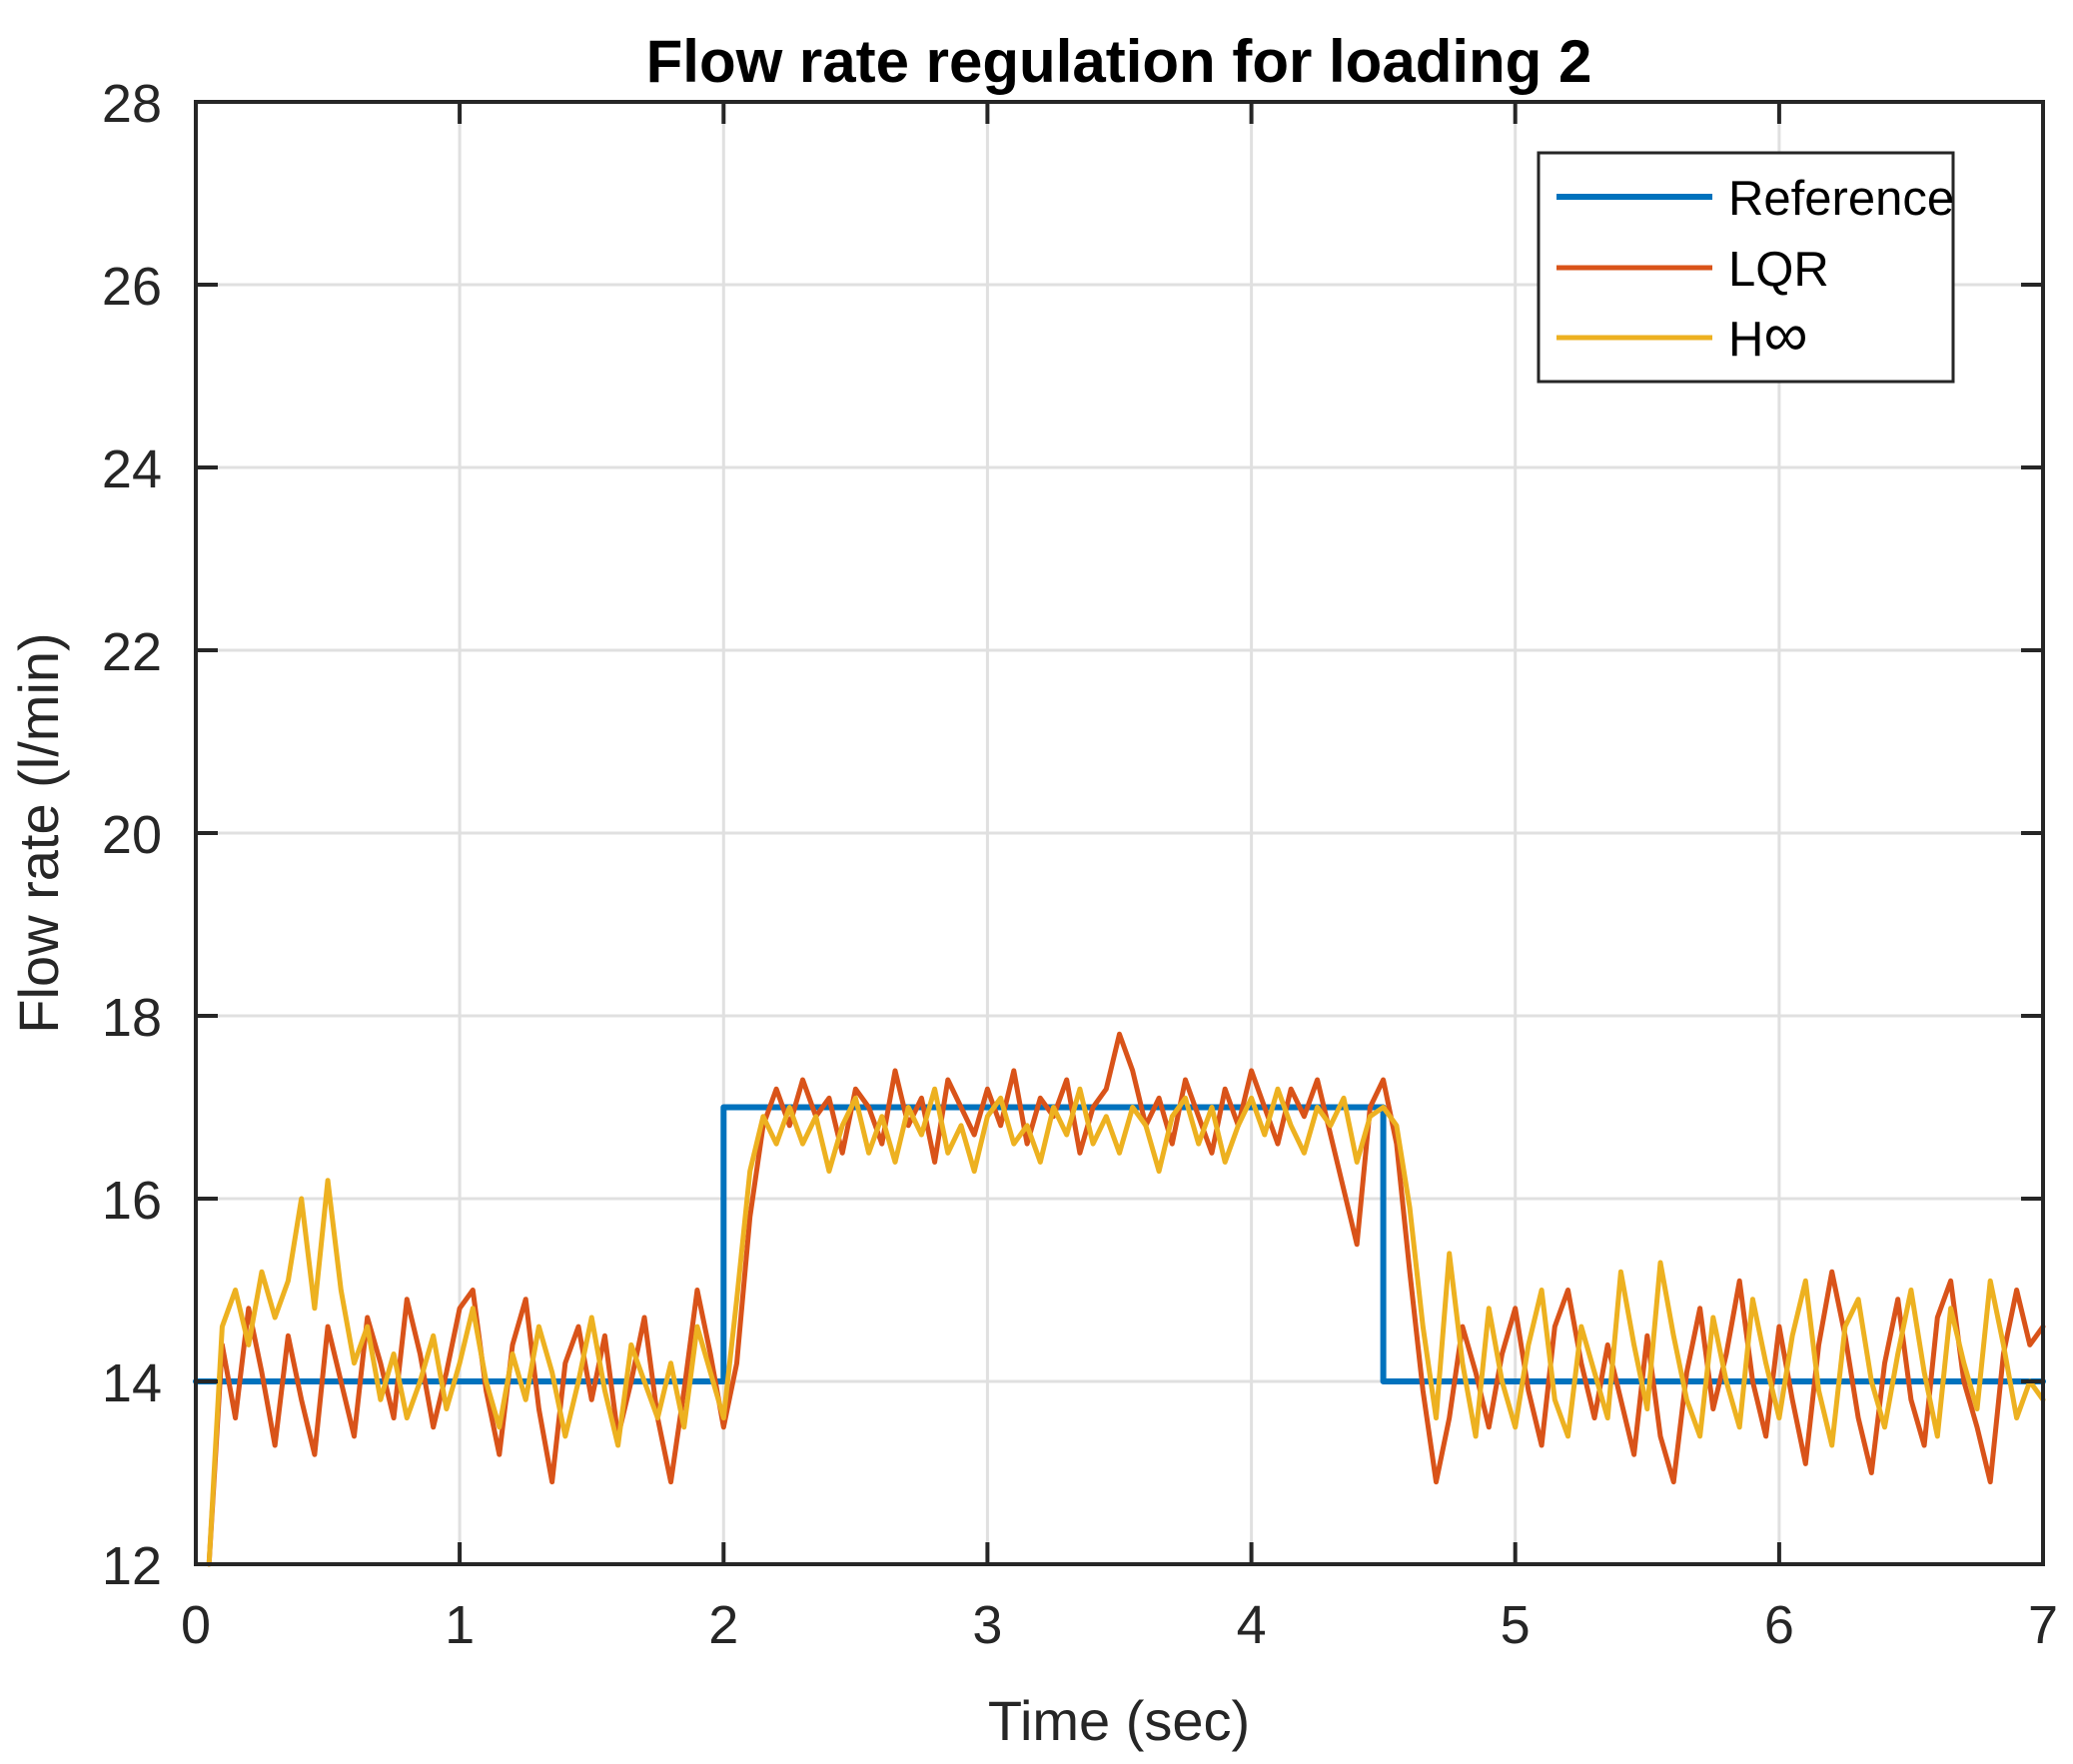 This screenshot has height=1764, width=2073. What do you see at coordinates (1779, 270) in the screenshot?
I see `legend-label-lqr: LQR` at bounding box center [1779, 270].